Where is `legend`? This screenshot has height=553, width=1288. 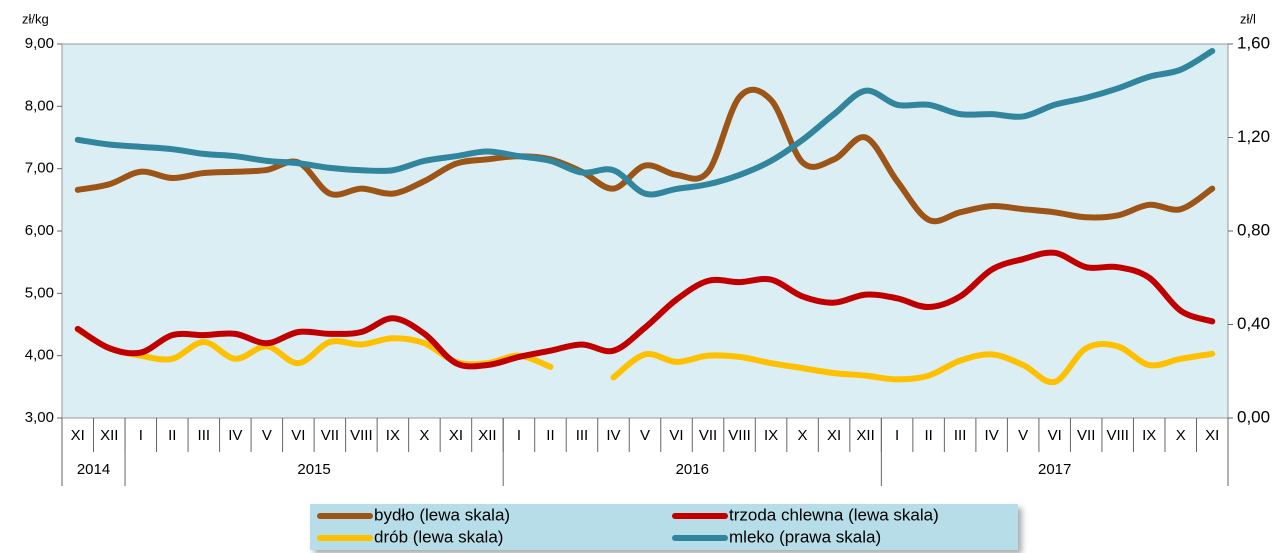
legend is located at coordinates (664, 527).